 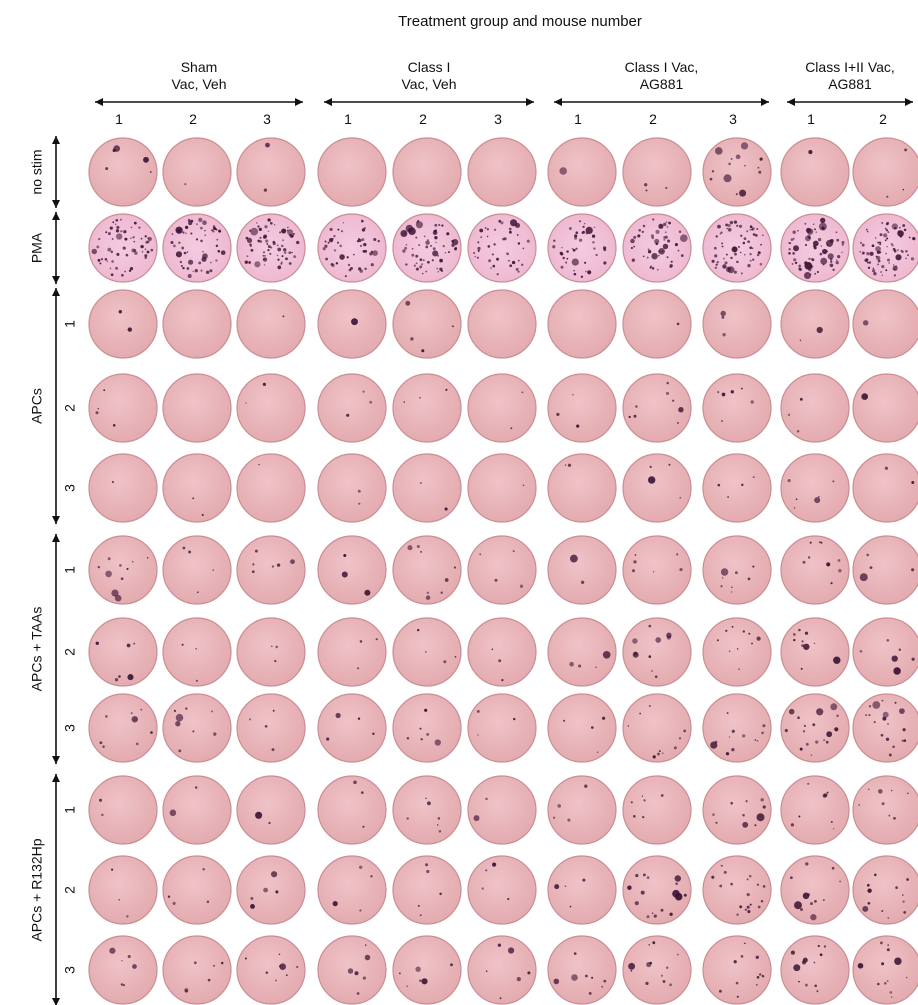 I want to click on mouse-number-label: 2, so click(x=883, y=119).